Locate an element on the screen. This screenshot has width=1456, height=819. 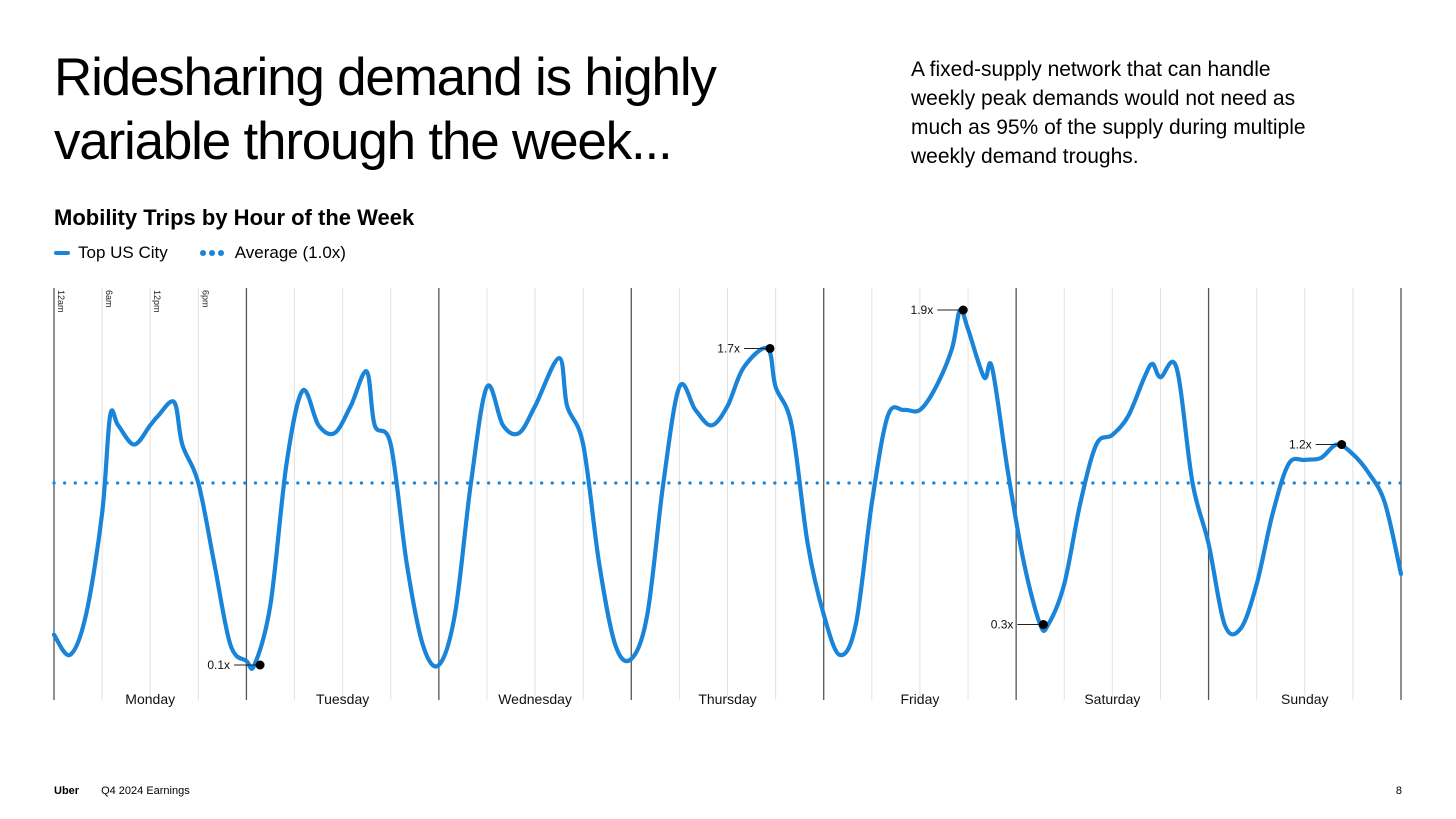
footer-report: Q4 2024 Earnings is located at coordinates (145, 791).